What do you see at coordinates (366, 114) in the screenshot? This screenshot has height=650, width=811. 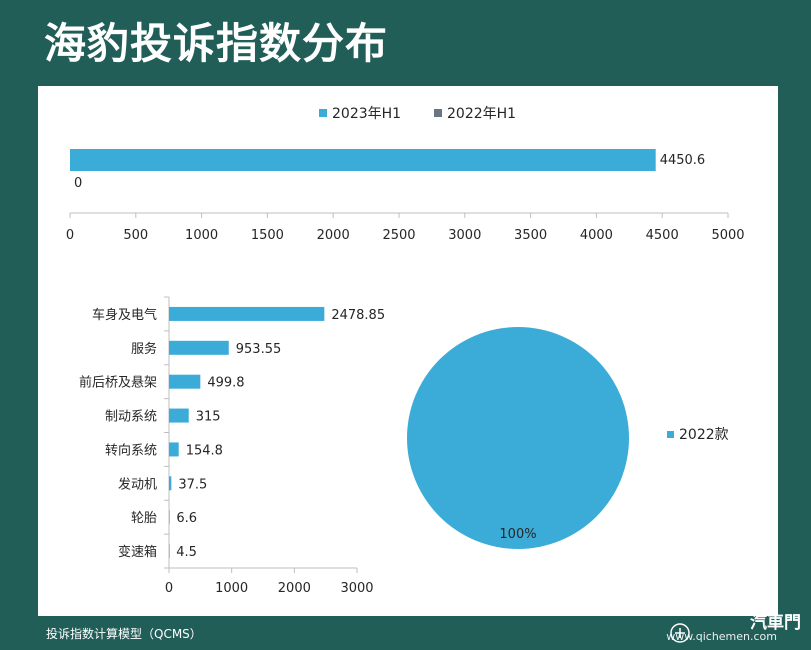 I see `legend-label: 2023年H1` at bounding box center [366, 114].